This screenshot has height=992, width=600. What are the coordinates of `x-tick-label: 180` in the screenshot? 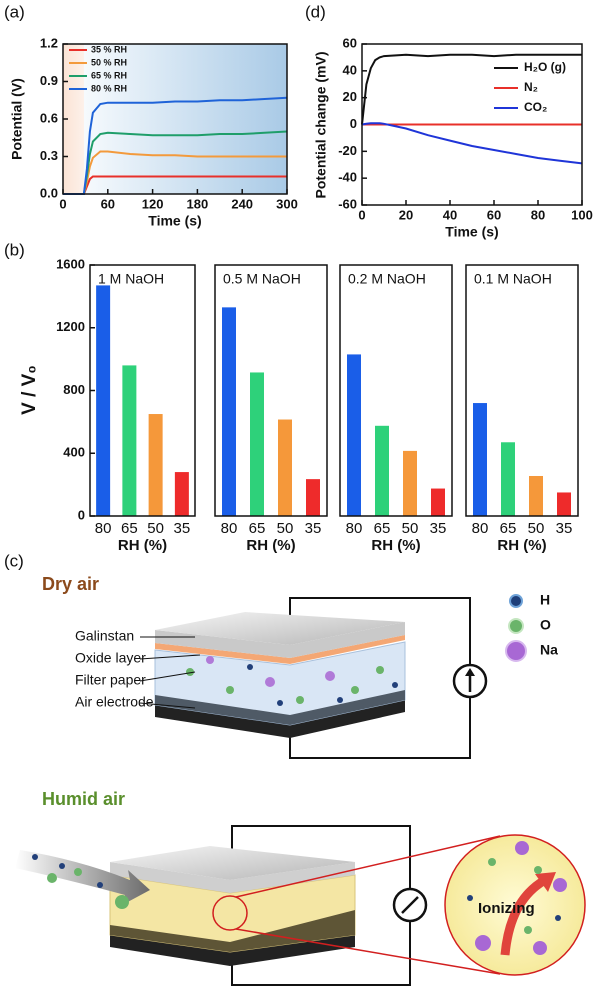 It's located at (198, 203).